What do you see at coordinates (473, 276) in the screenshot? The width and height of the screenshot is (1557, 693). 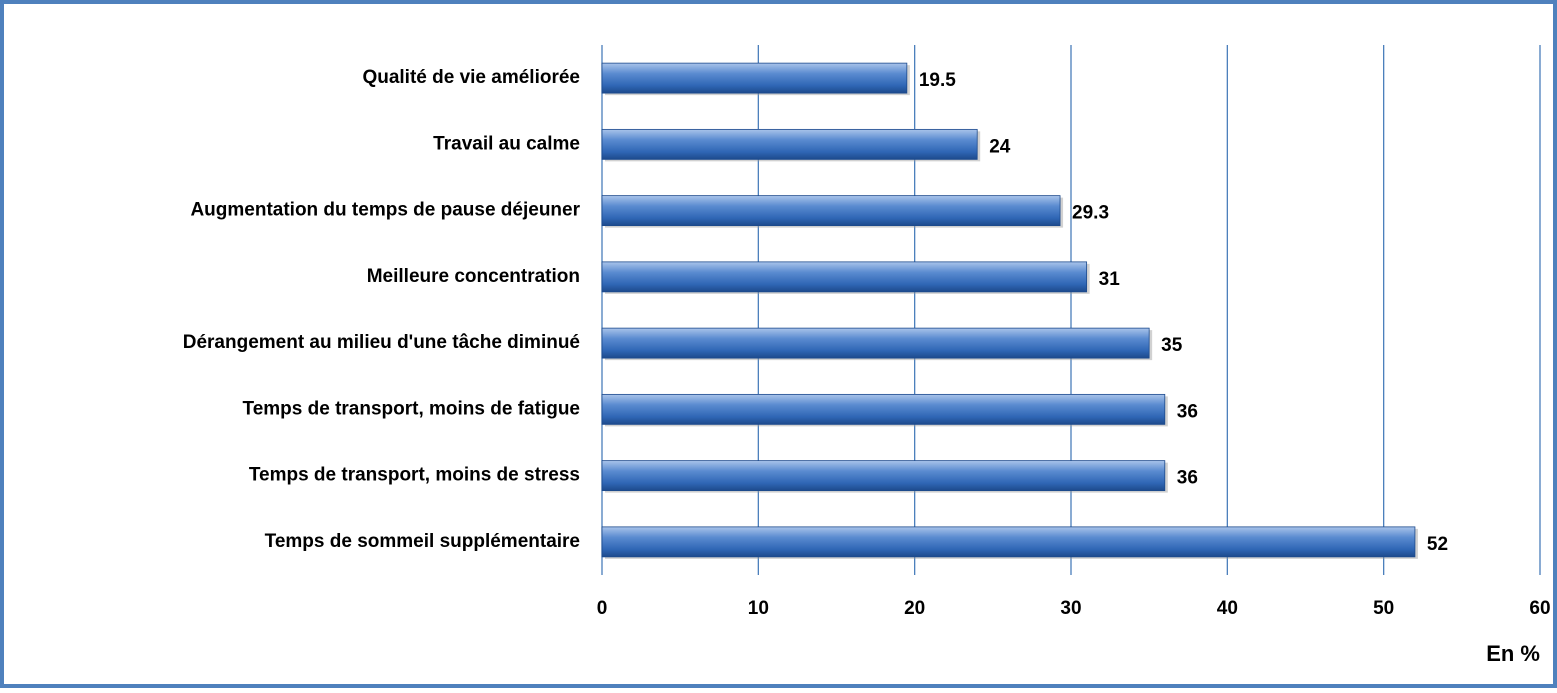 I see `y-tick-label: Meilleure concentration` at bounding box center [473, 276].